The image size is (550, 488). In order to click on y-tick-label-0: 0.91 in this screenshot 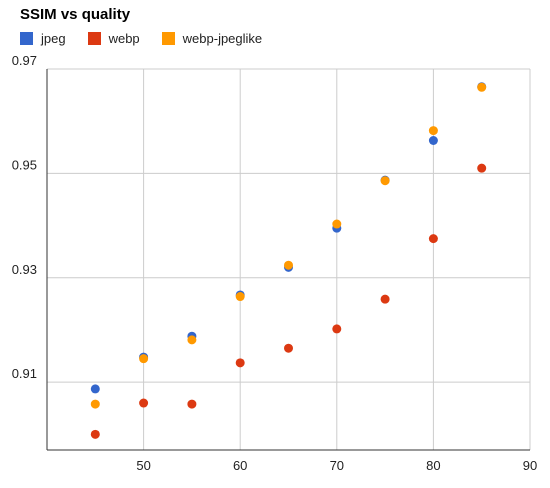, I will do `click(24, 373)`.